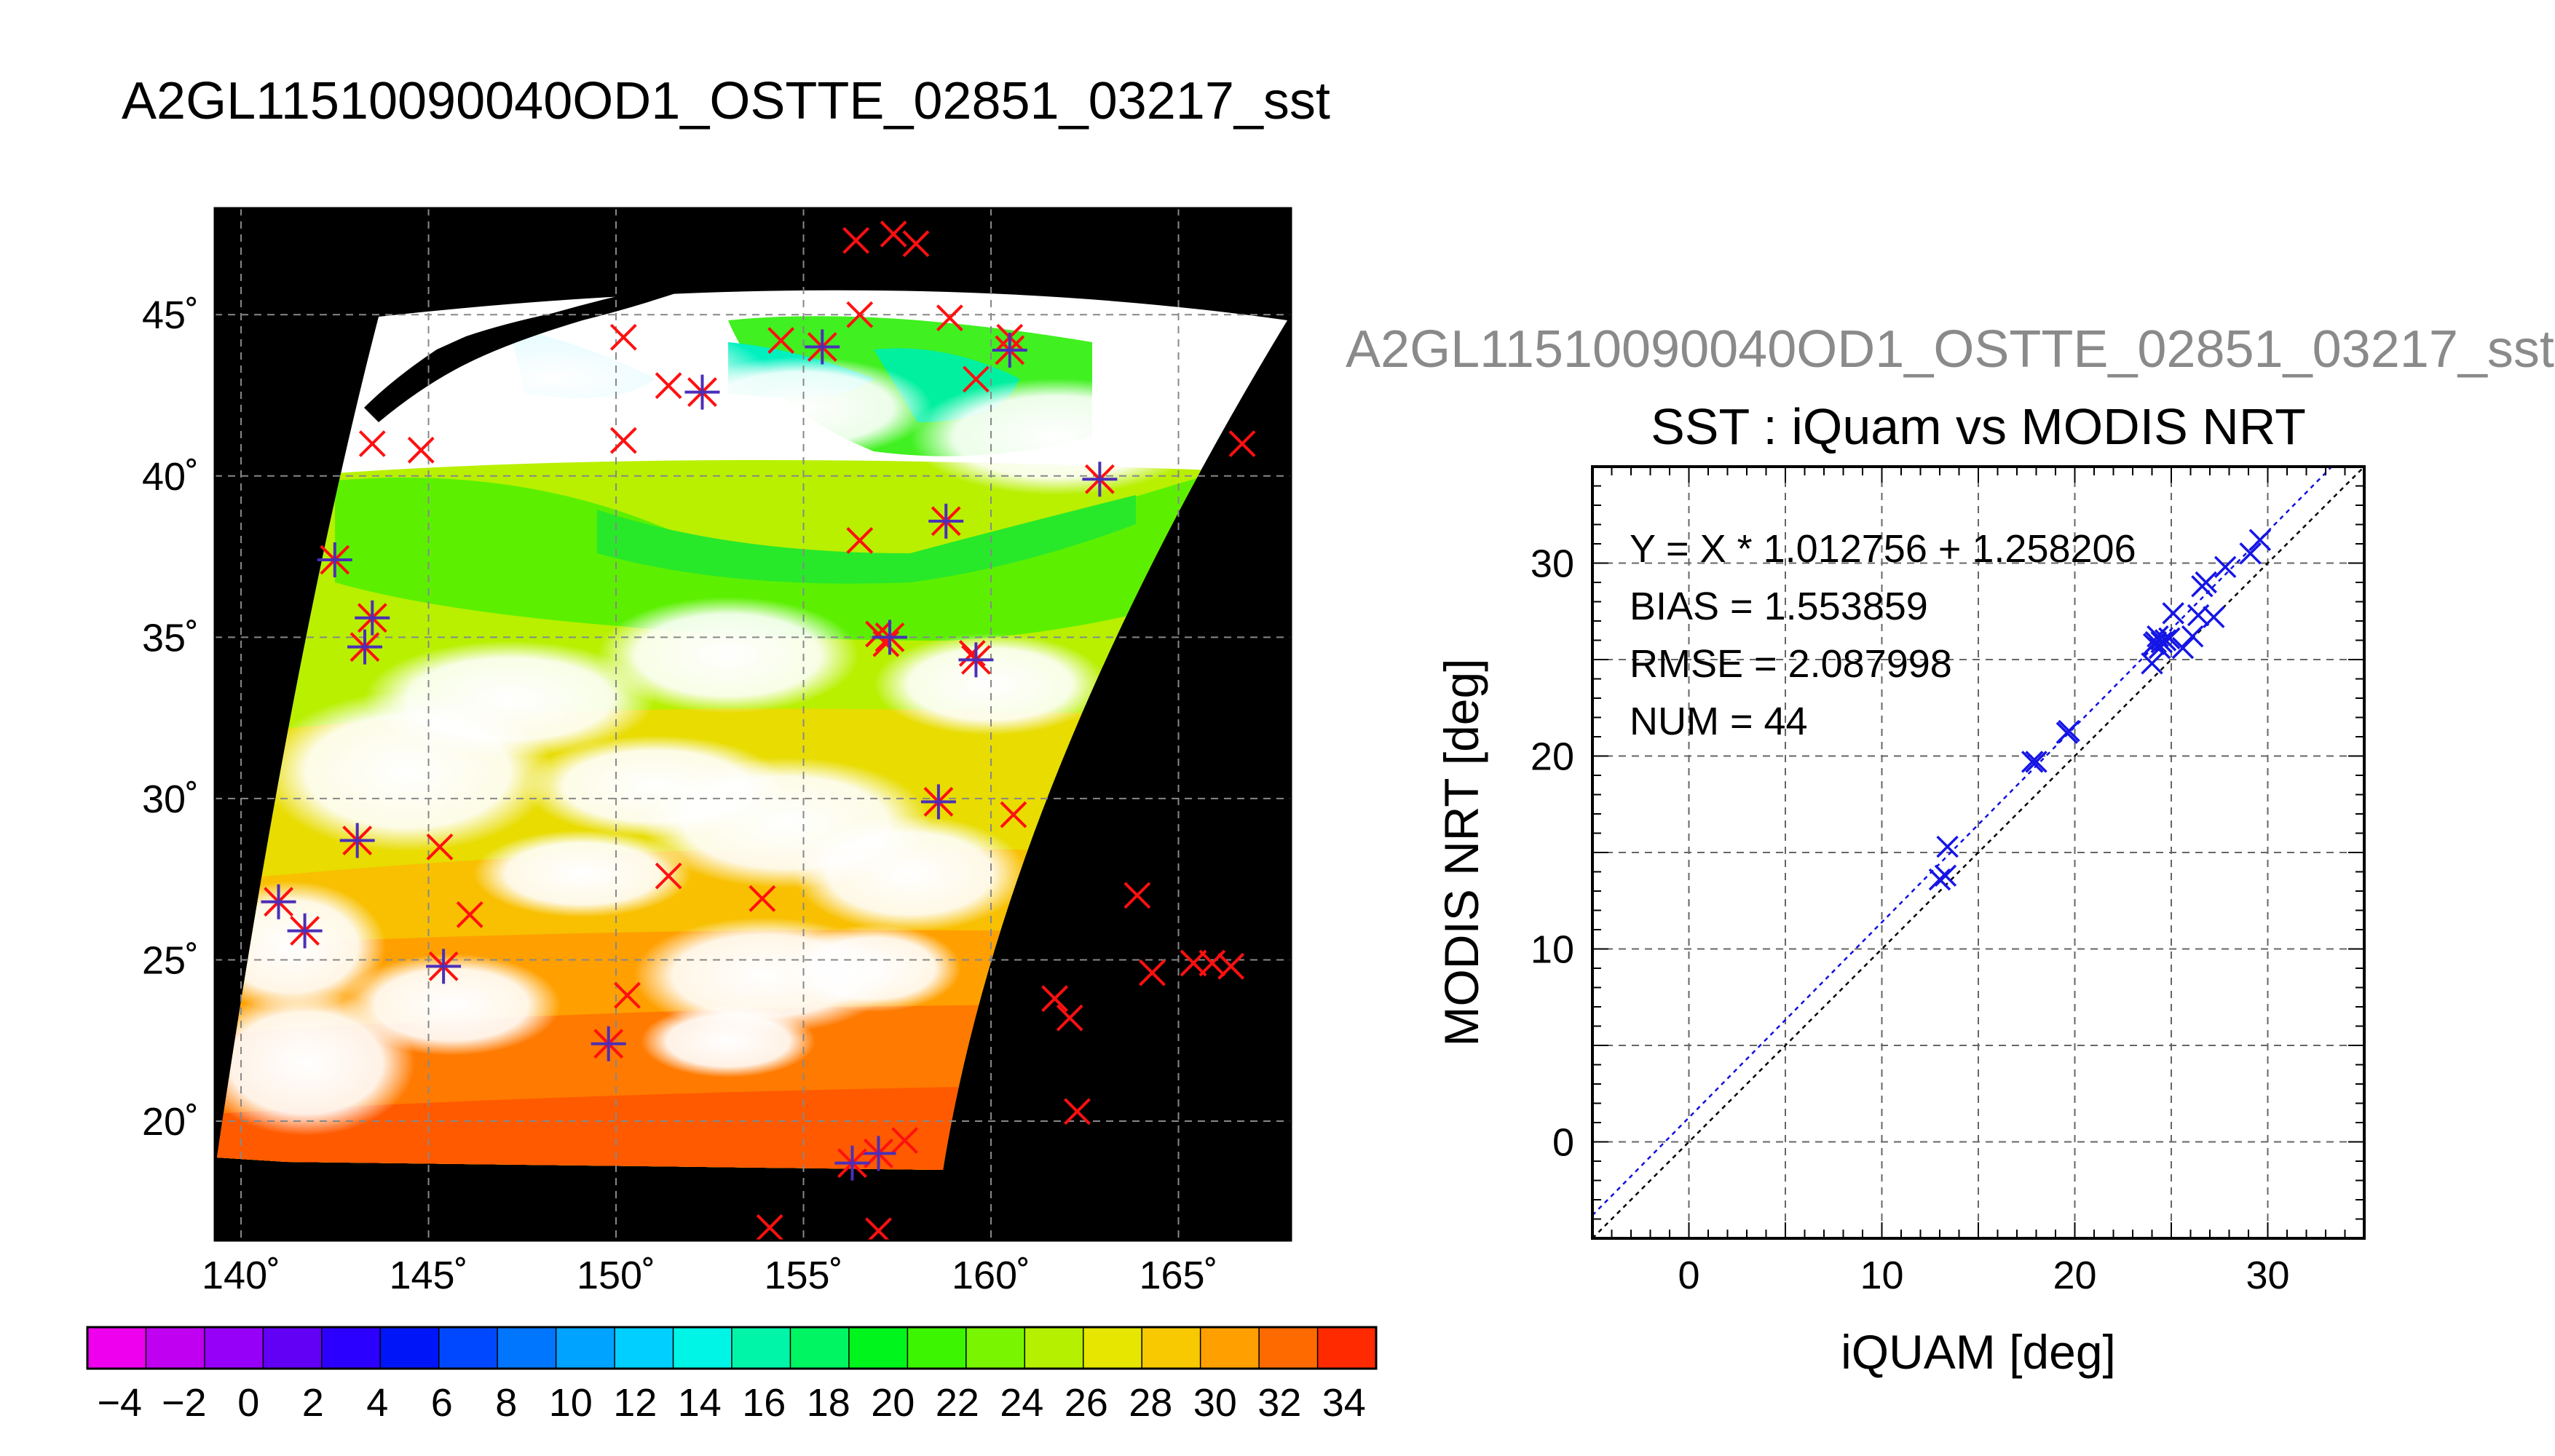 Image resolution: width=2555 pixels, height=1456 pixels. What do you see at coordinates (957, 1403) in the screenshot?
I see `colorbar-tick-label: 22` at bounding box center [957, 1403].